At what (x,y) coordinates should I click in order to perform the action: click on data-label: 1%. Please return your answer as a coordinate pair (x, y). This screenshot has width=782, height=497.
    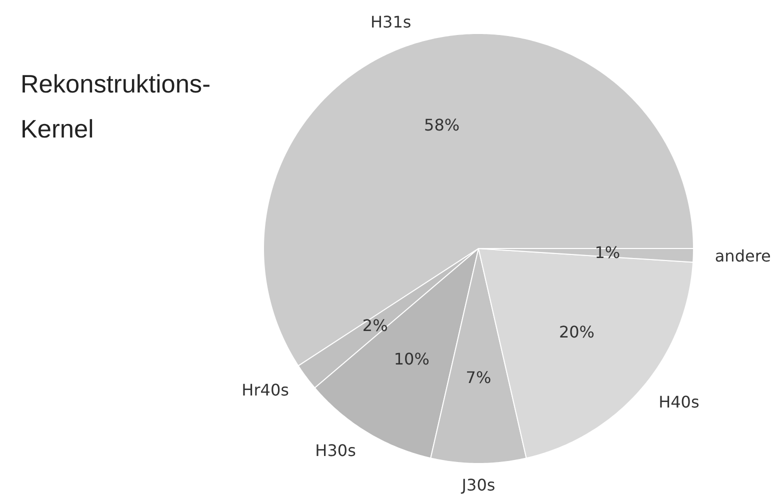
    Looking at the image, I should click on (607, 252).